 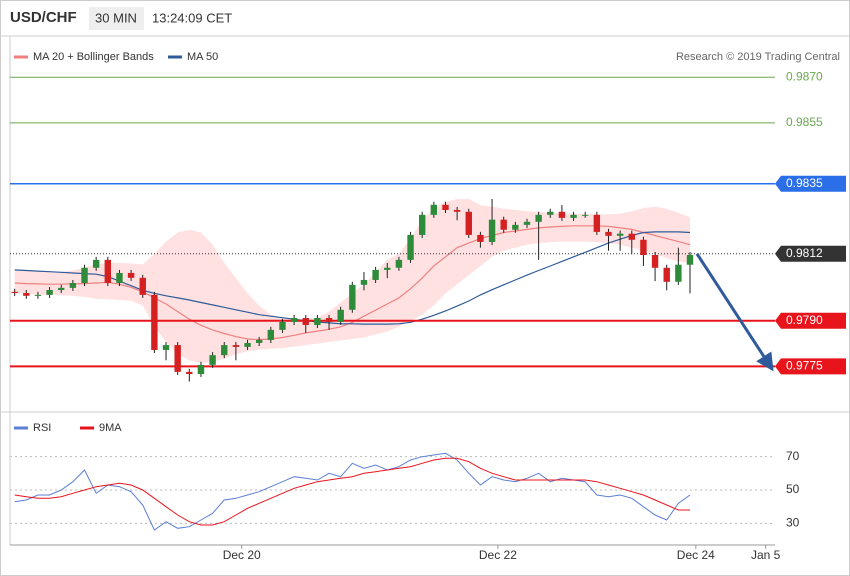 I want to click on credit: Research © 2019 Trading Central, so click(x=758, y=57).